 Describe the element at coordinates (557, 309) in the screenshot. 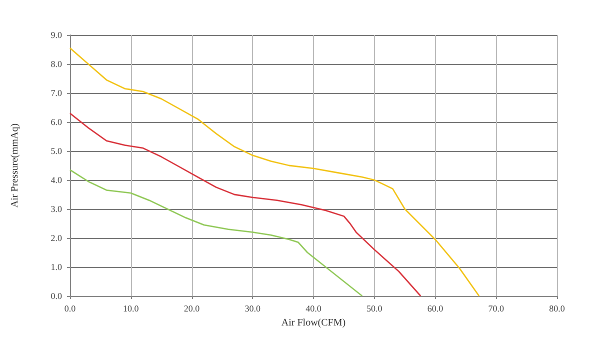

I see `x-tick-label: 80.0` at that location.